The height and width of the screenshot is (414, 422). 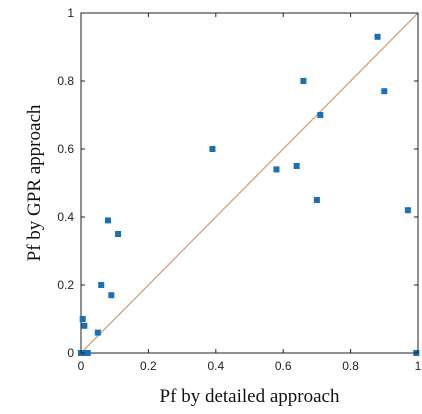 I want to click on y-tick-label: 0.2, so click(x=65, y=285).